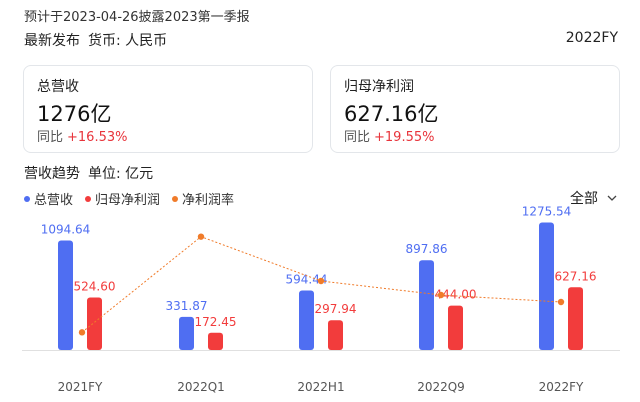 Image resolution: width=640 pixels, height=402 pixels. Describe the element at coordinates (561, 387) in the screenshot. I see `x-tick-label: 2022FY` at that location.